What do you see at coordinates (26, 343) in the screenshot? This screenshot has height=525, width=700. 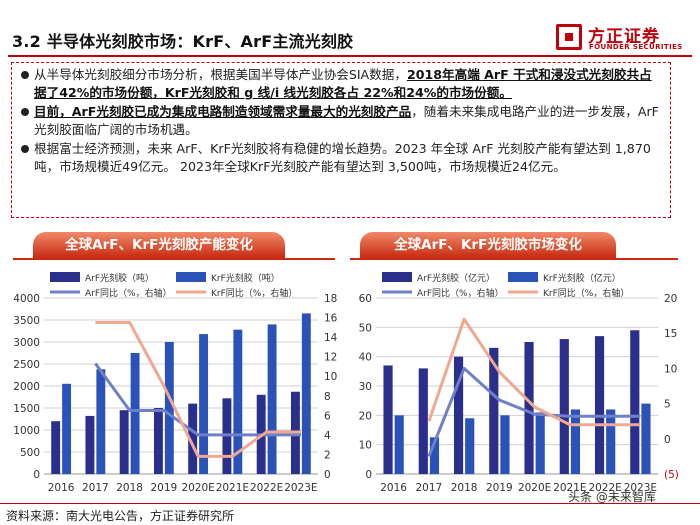 I see `y-left-tick-label: 3000` at bounding box center [26, 343].